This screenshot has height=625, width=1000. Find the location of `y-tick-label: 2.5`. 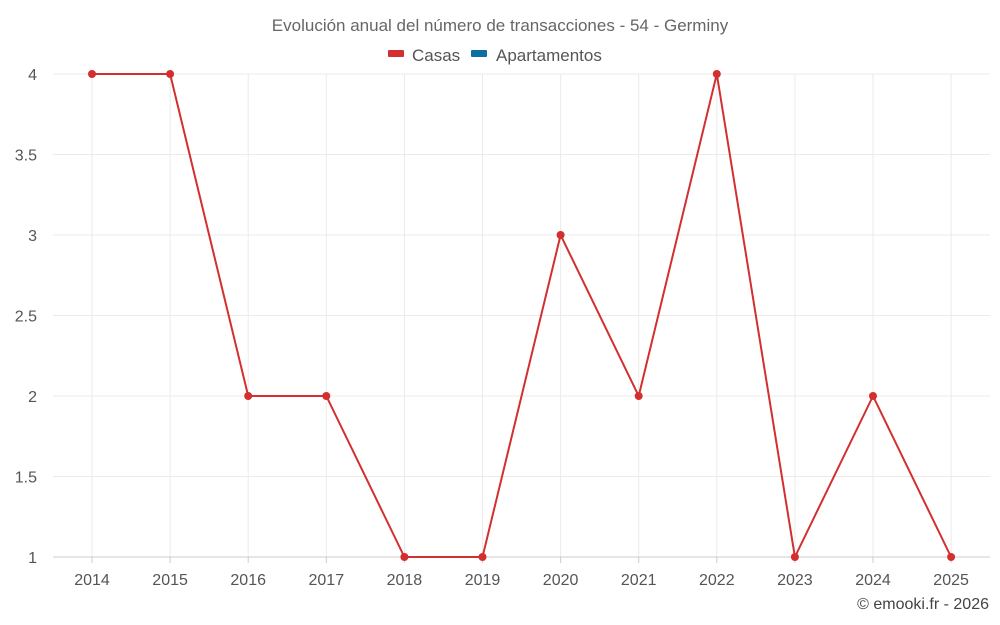

y-tick-label: 2.5 is located at coordinates (26, 317).